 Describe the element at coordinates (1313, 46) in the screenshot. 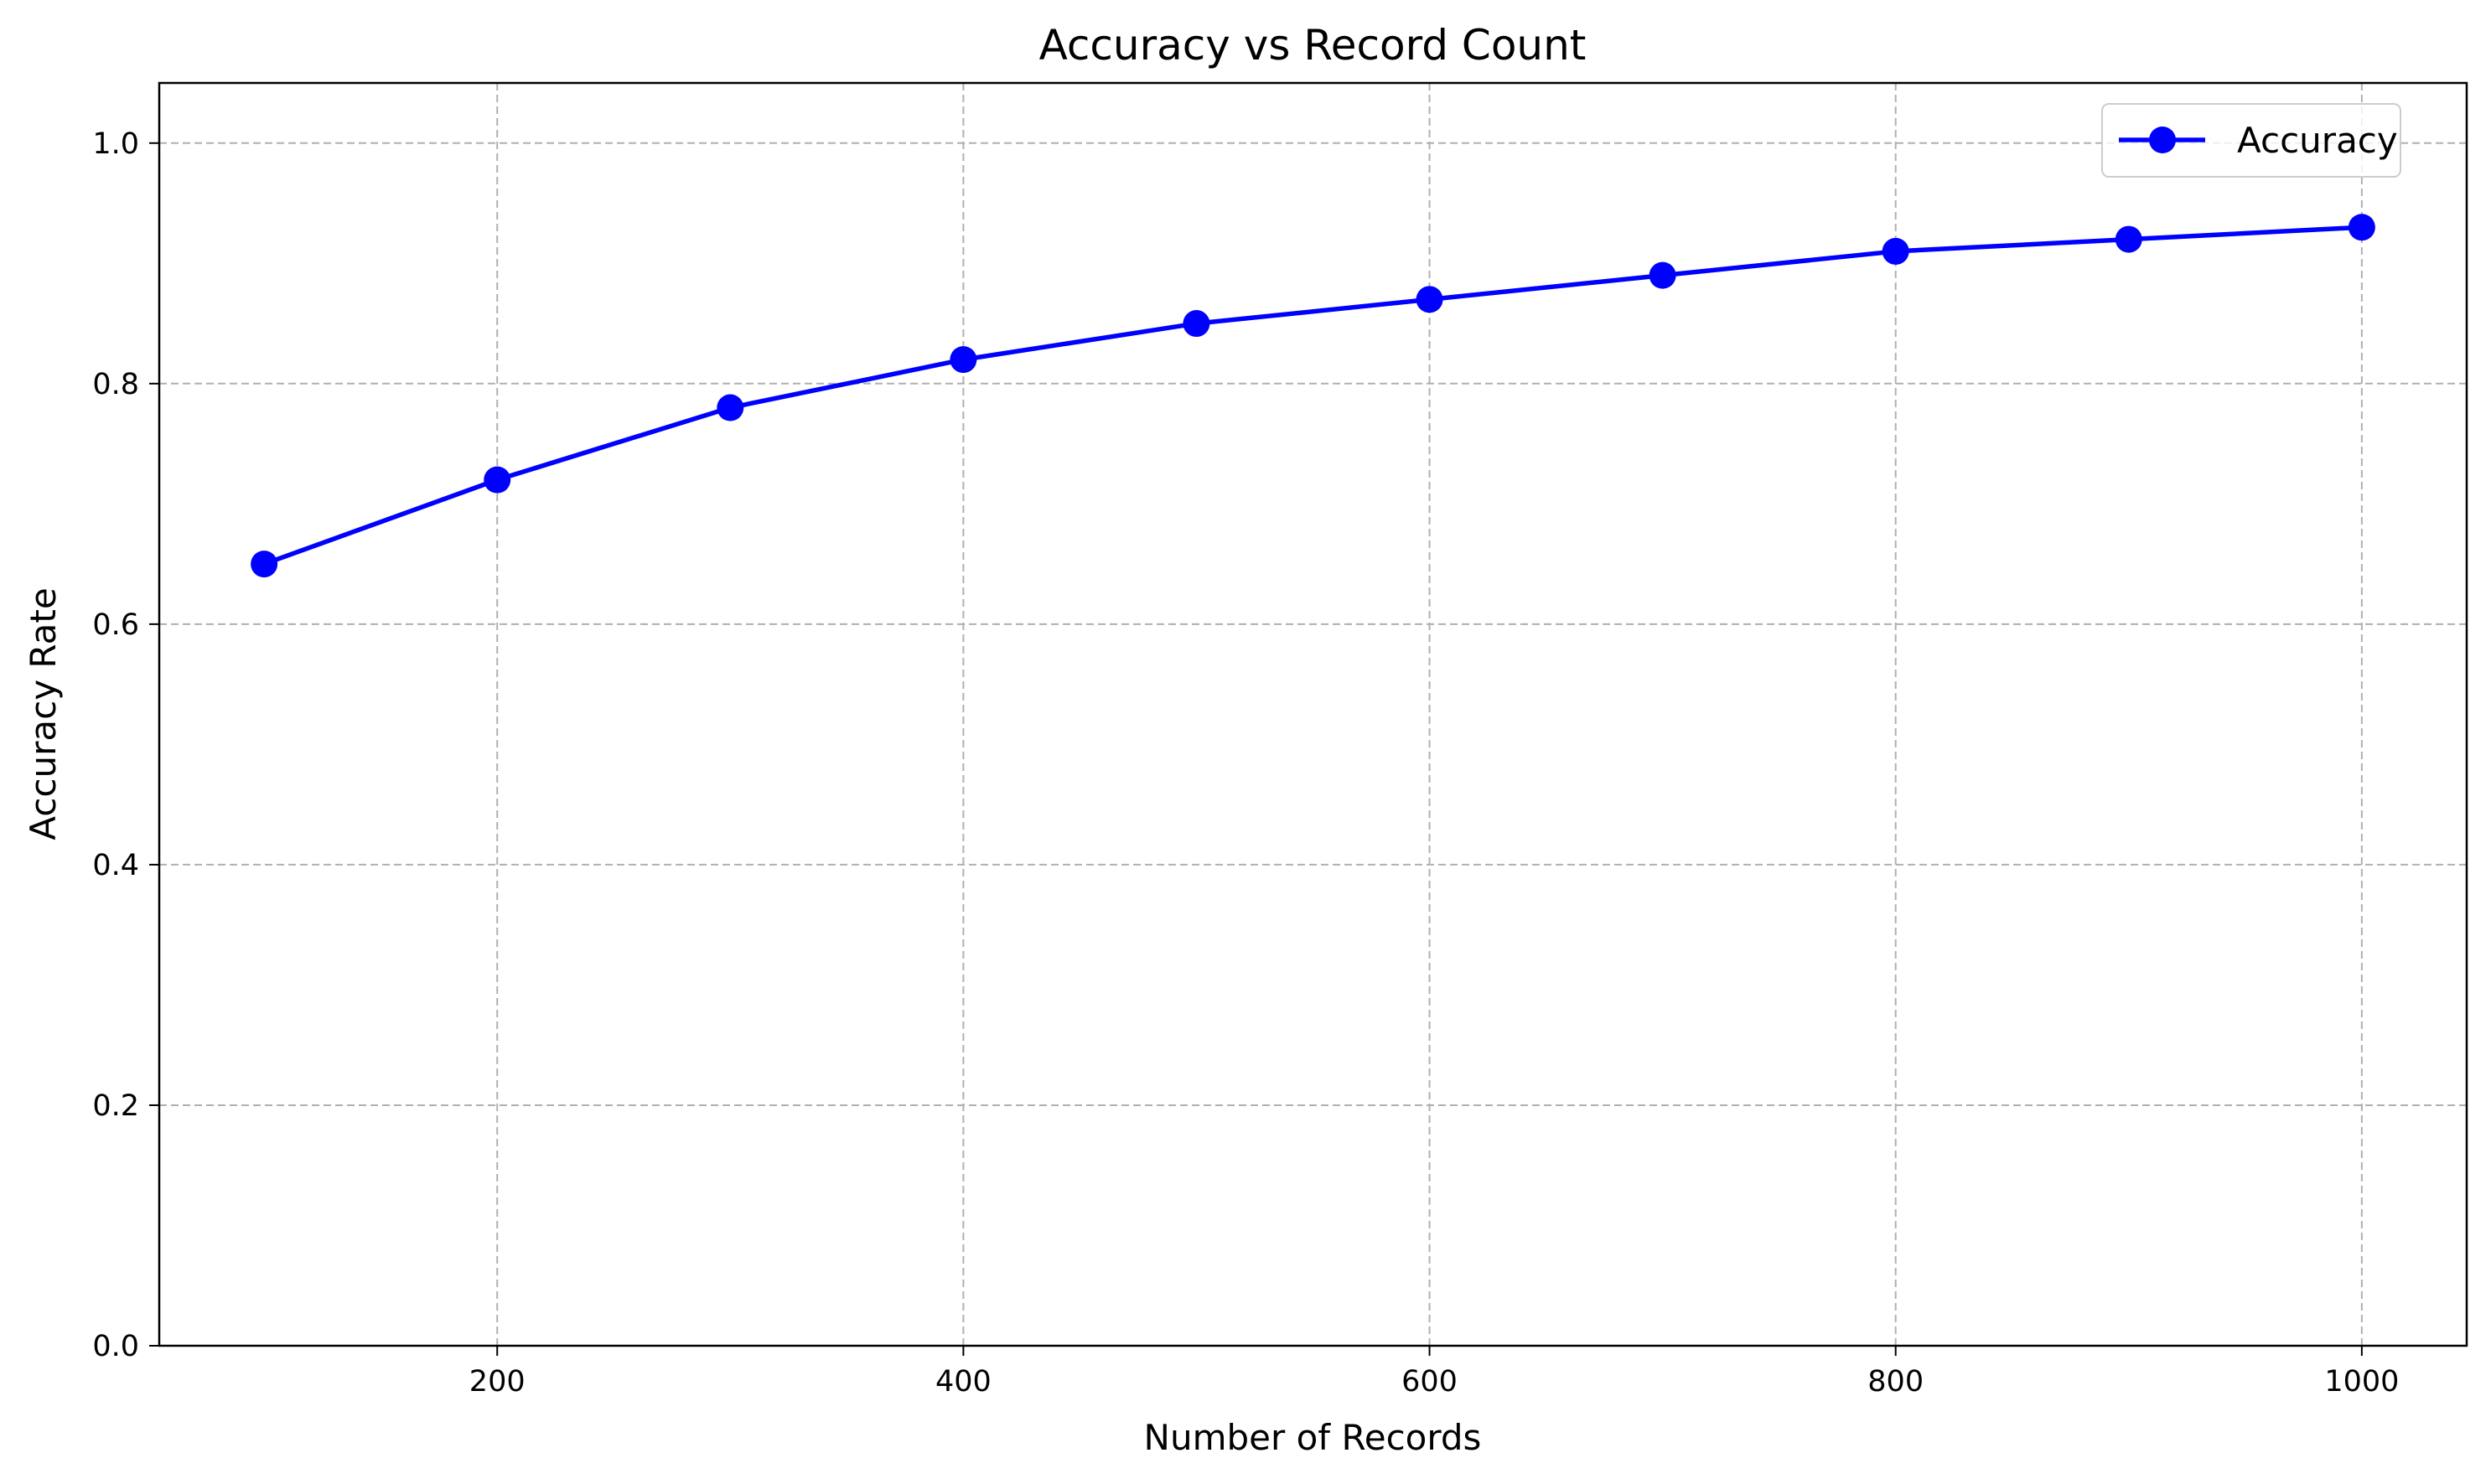

I see `chart-title: Accuracy vs Record Count` at that location.